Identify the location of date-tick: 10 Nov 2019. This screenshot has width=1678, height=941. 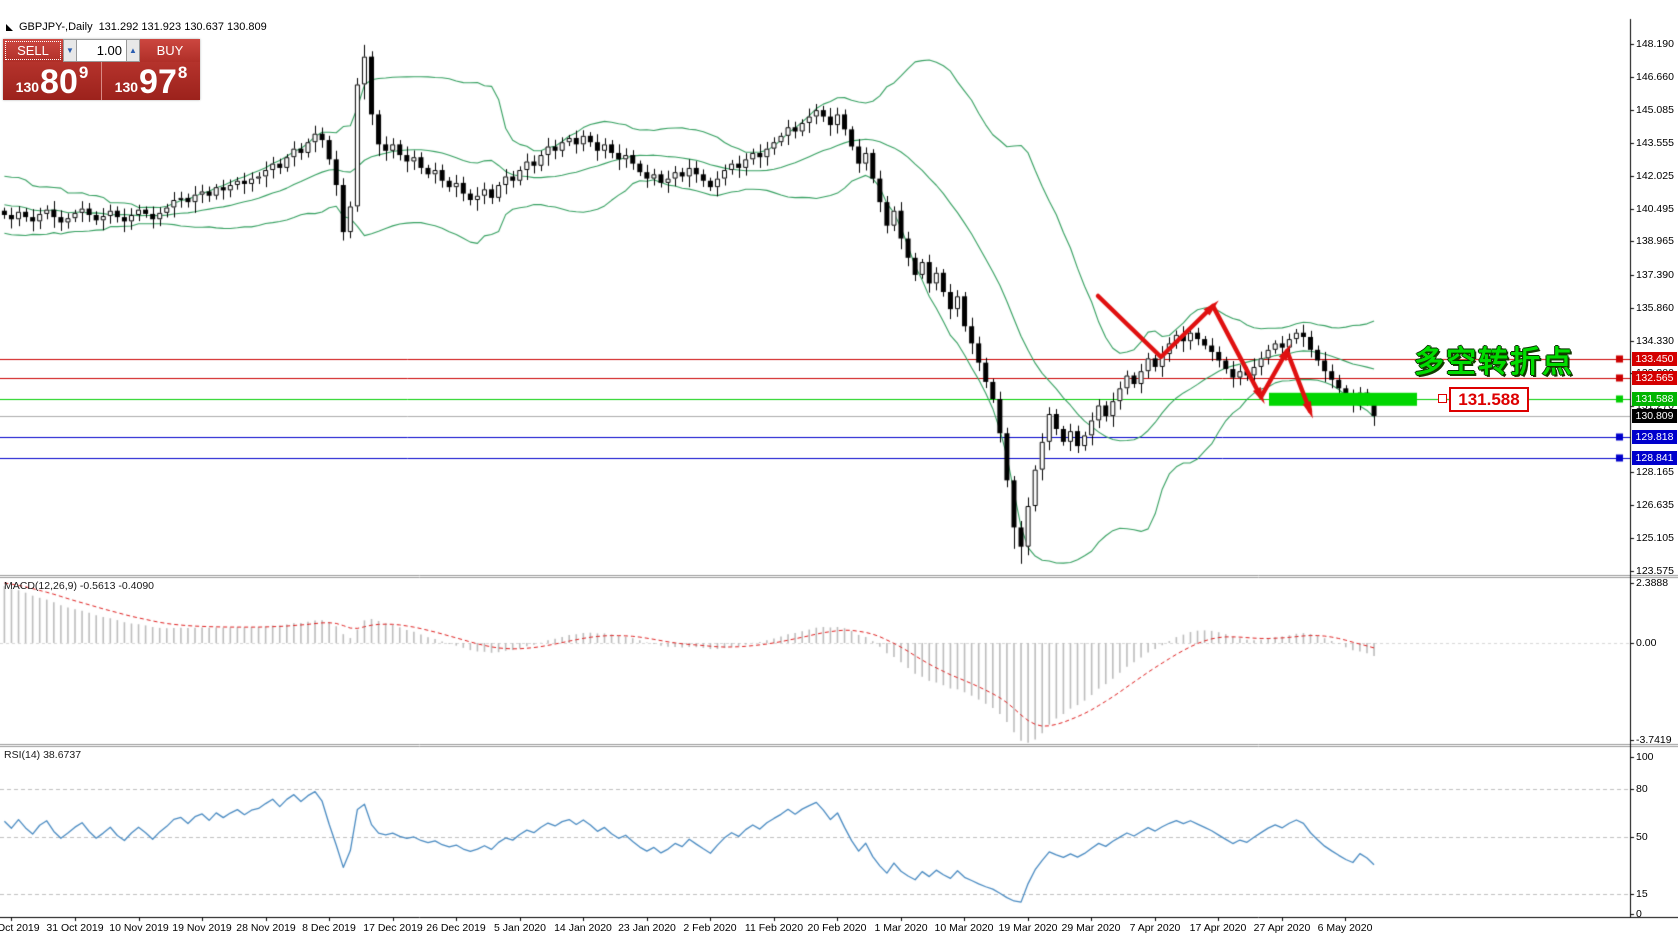
(139, 928).